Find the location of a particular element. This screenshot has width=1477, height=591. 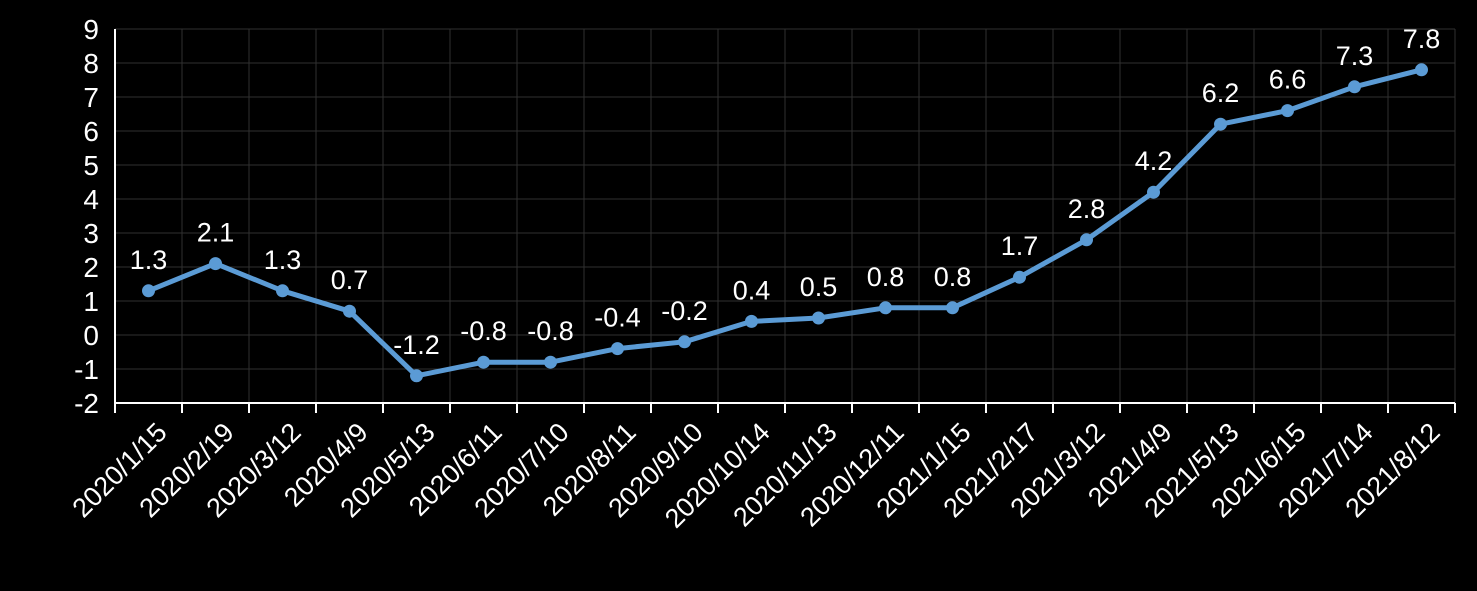

data-point-label: 2.1 is located at coordinates (216, 233).